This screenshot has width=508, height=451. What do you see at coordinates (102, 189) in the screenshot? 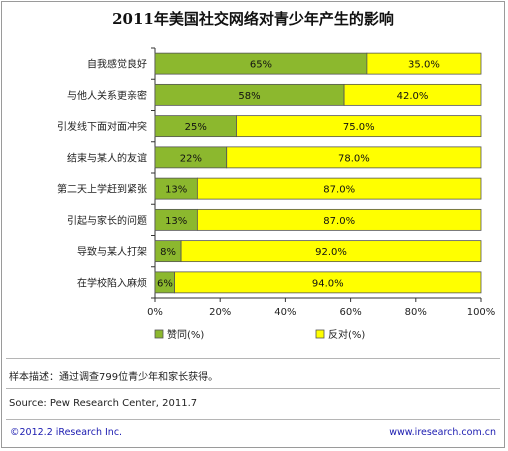
I see `category-label: 第二天上学赶到紧张` at bounding box center [102, 189].